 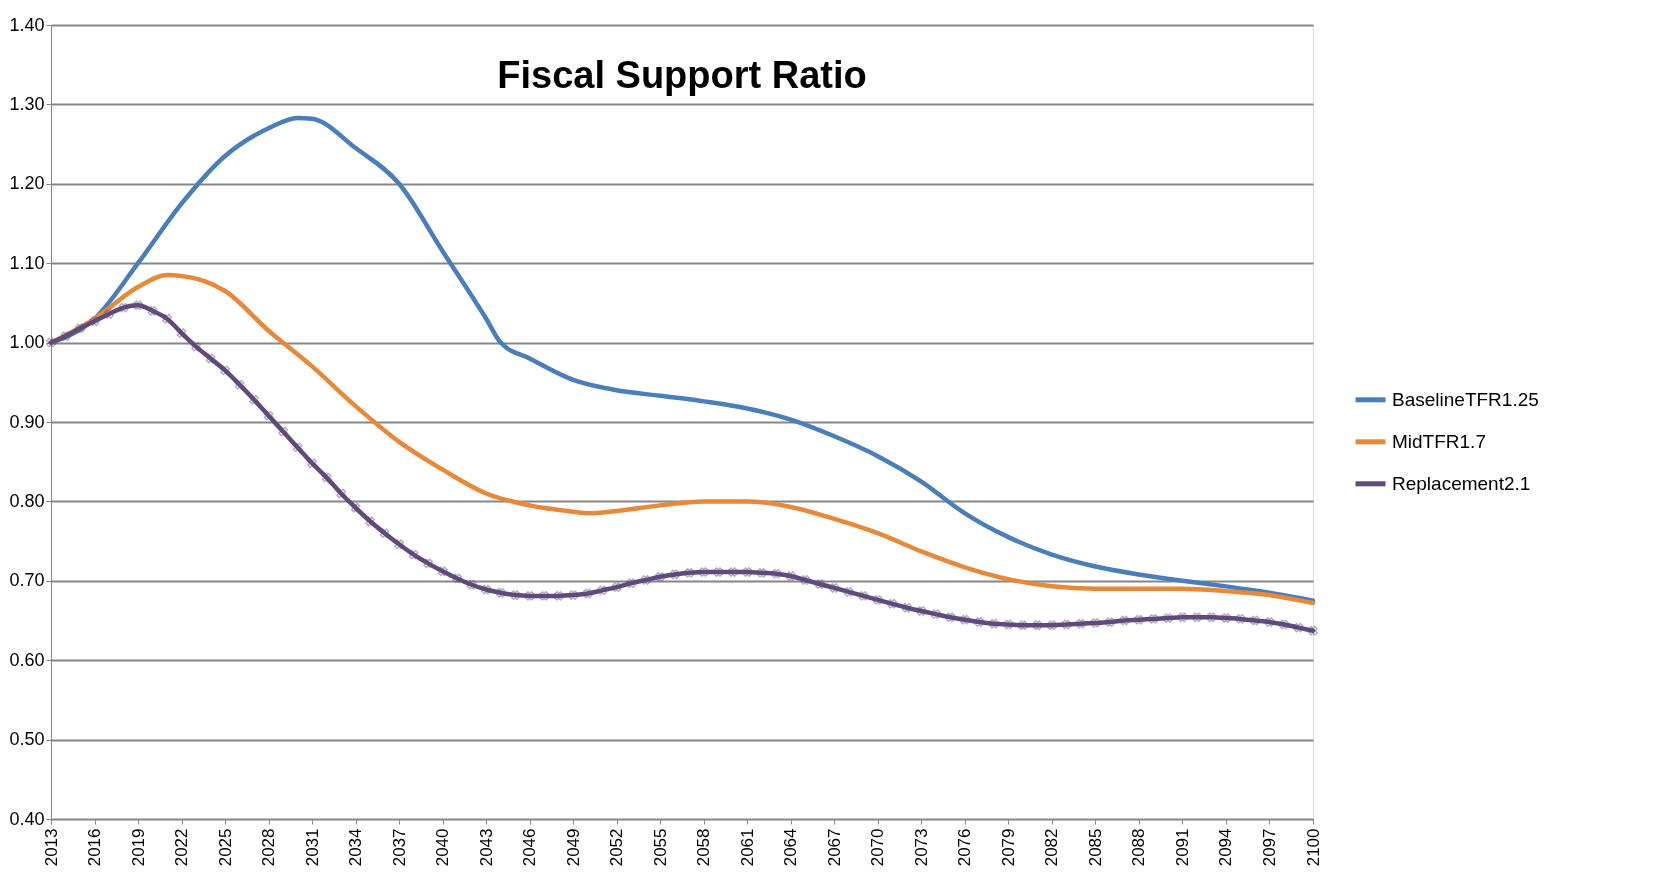 I want to click on y-tick-label: 1.20, so click(x=27, y=183).